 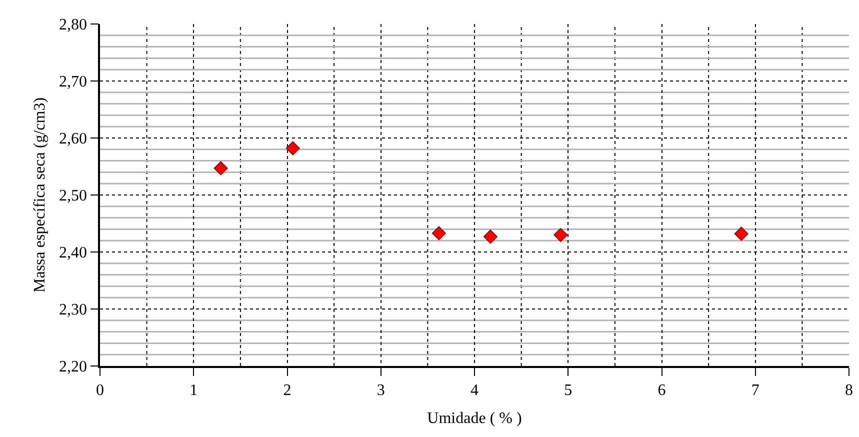 I want to click on y-axis-title: Massa específica seca (g/cm3), so click(x=39, y=195).